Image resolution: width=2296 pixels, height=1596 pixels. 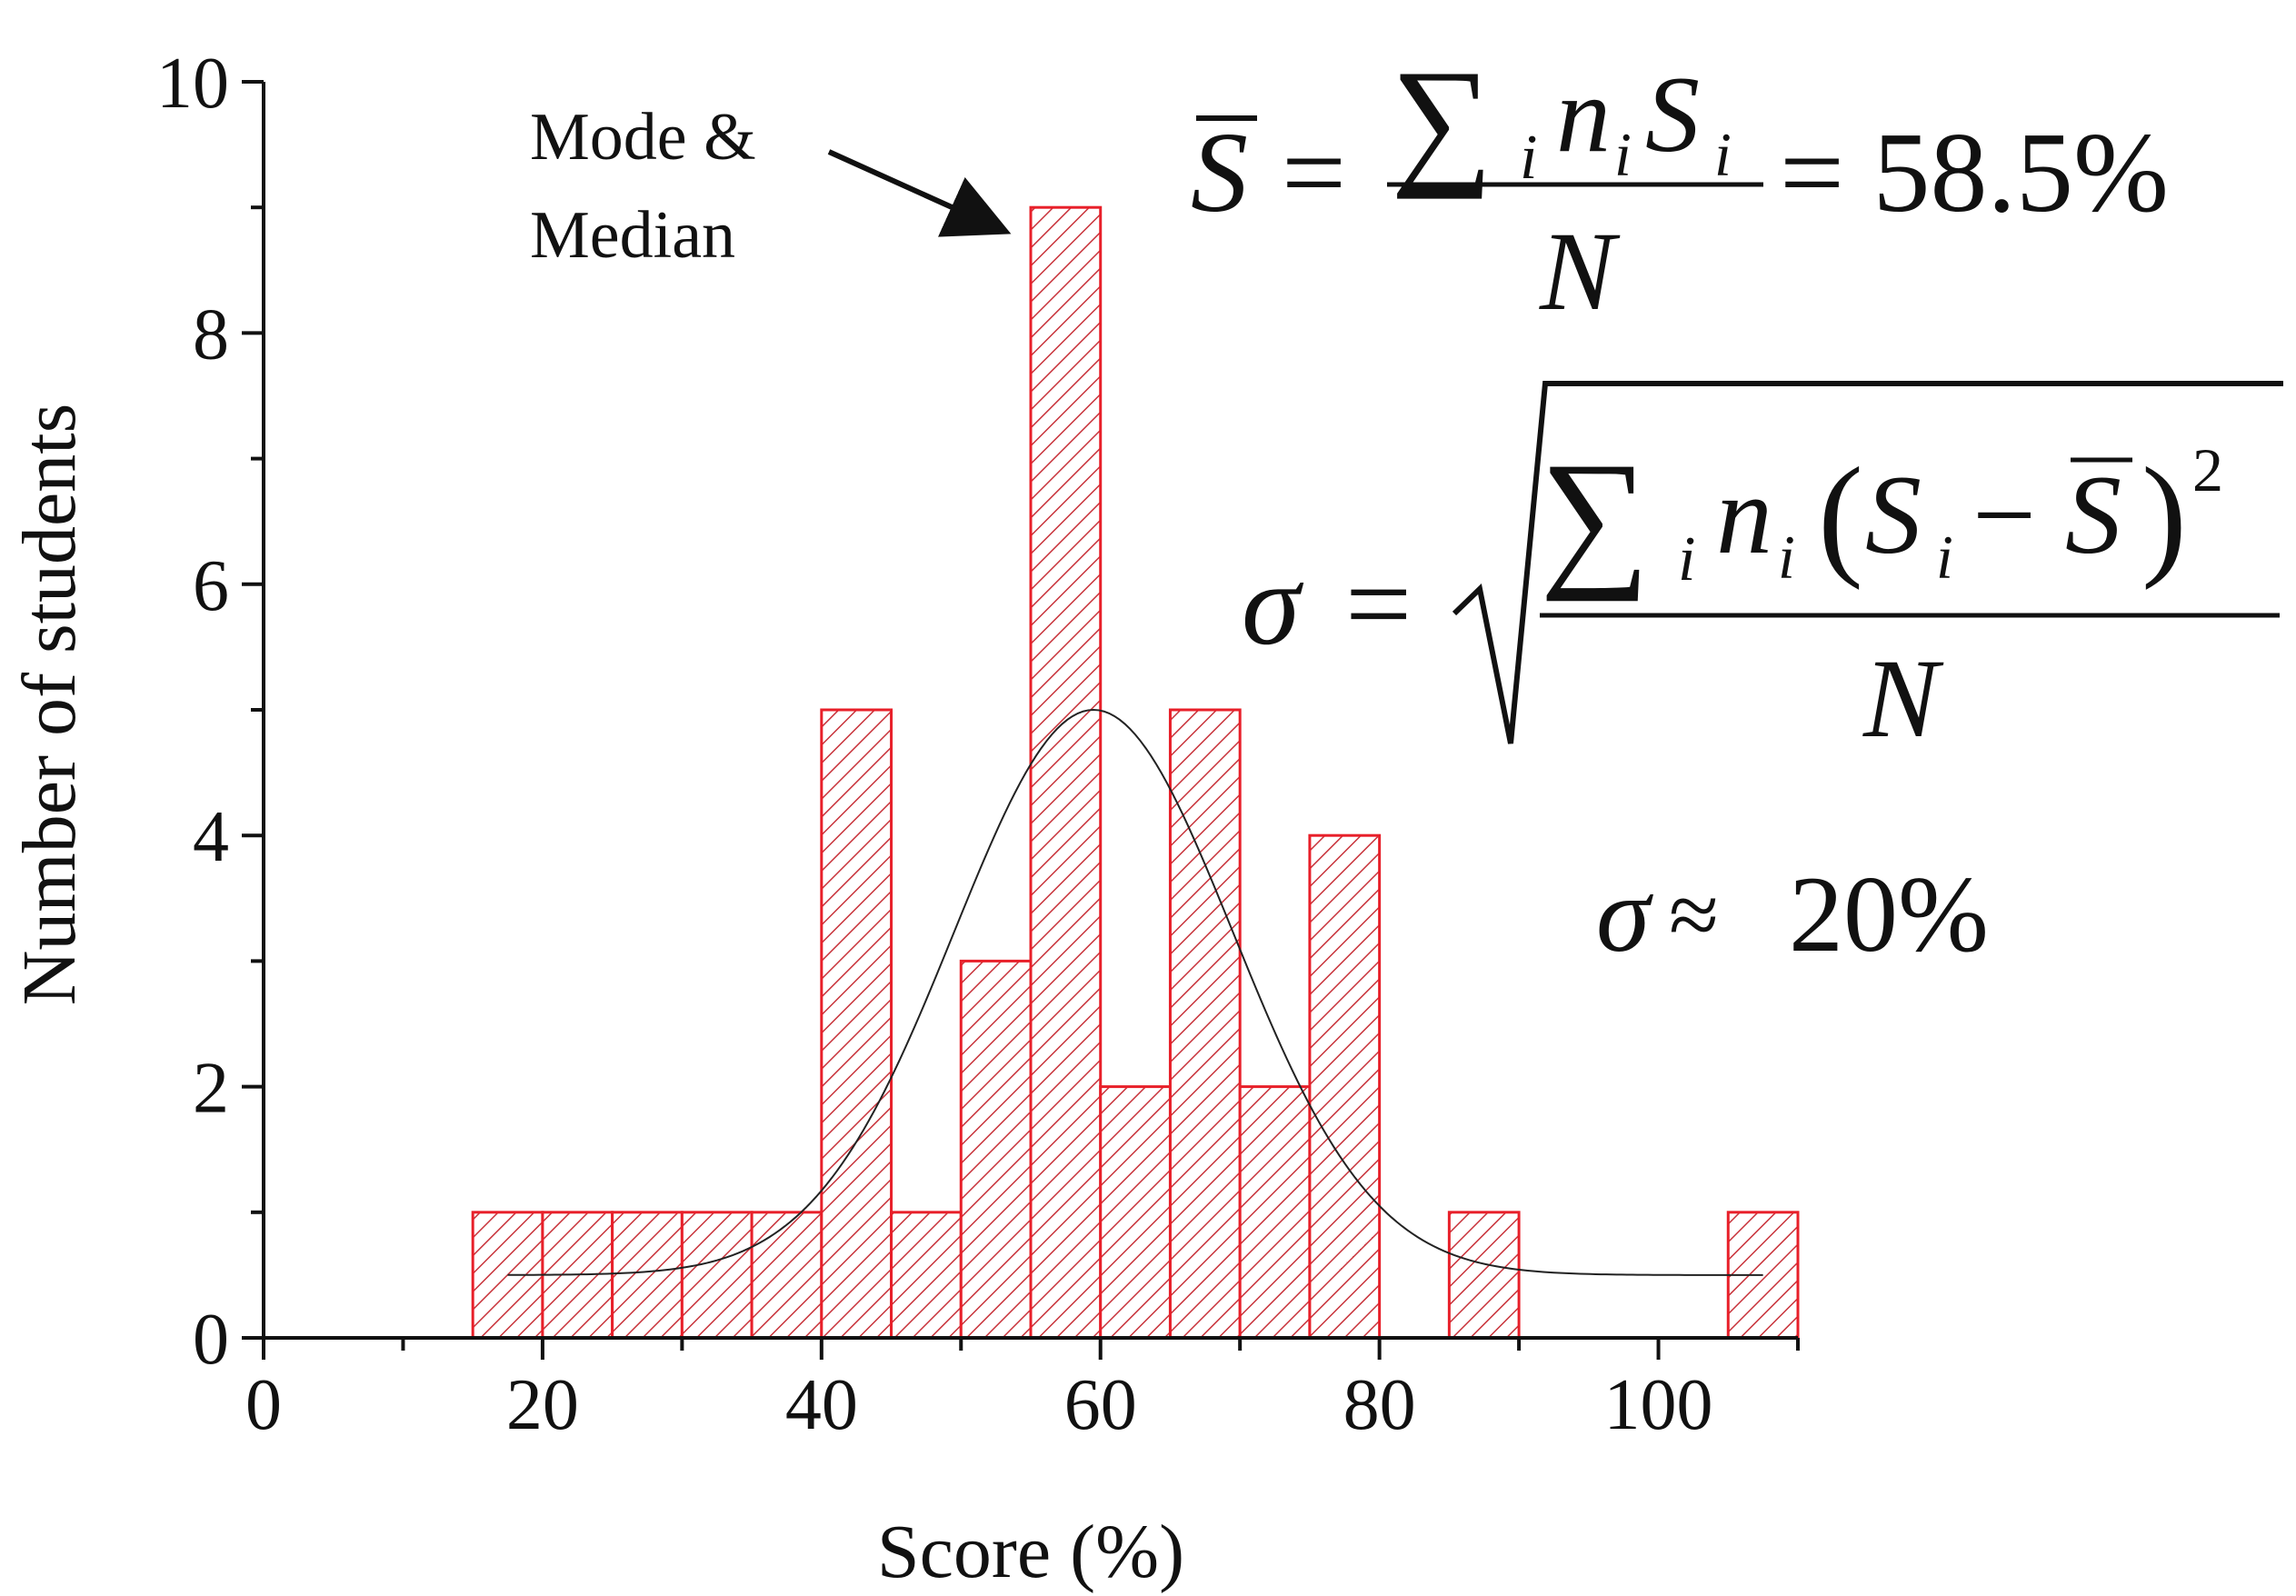 What do you see at coordinates (49, 705) in the screenshot?
I see `y-axis-label: Number of students` at bounding box center [49, 705].